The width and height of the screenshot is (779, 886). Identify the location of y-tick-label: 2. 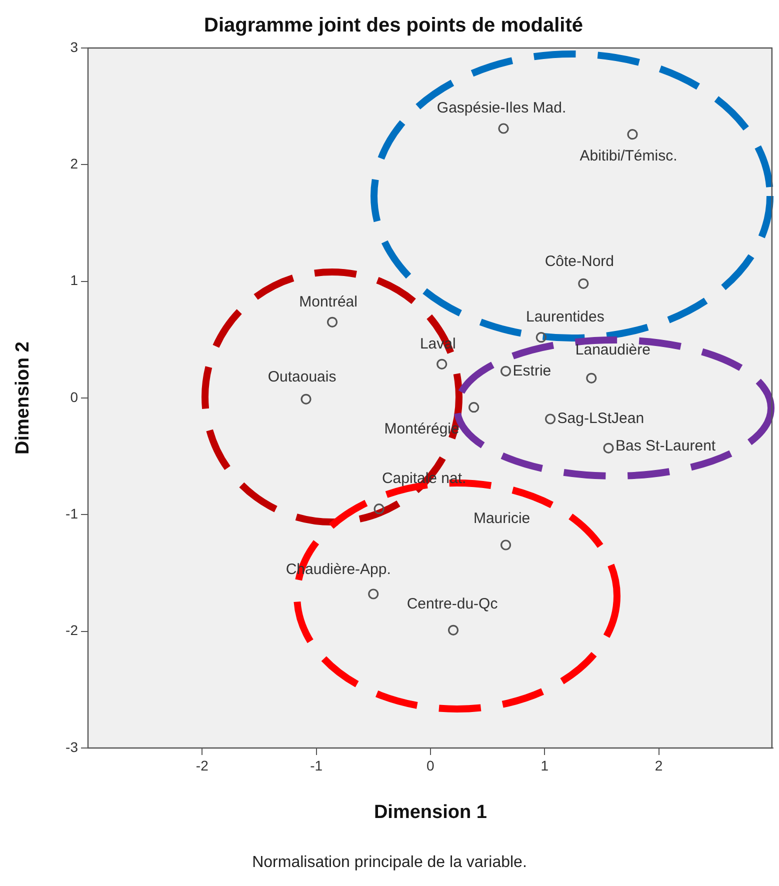
(74, 164).